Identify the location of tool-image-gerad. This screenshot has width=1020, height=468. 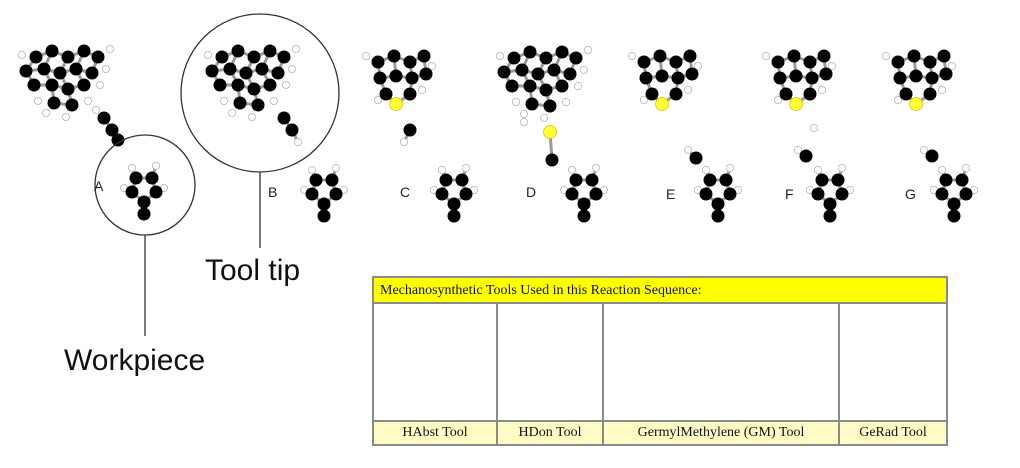
(893, 362).